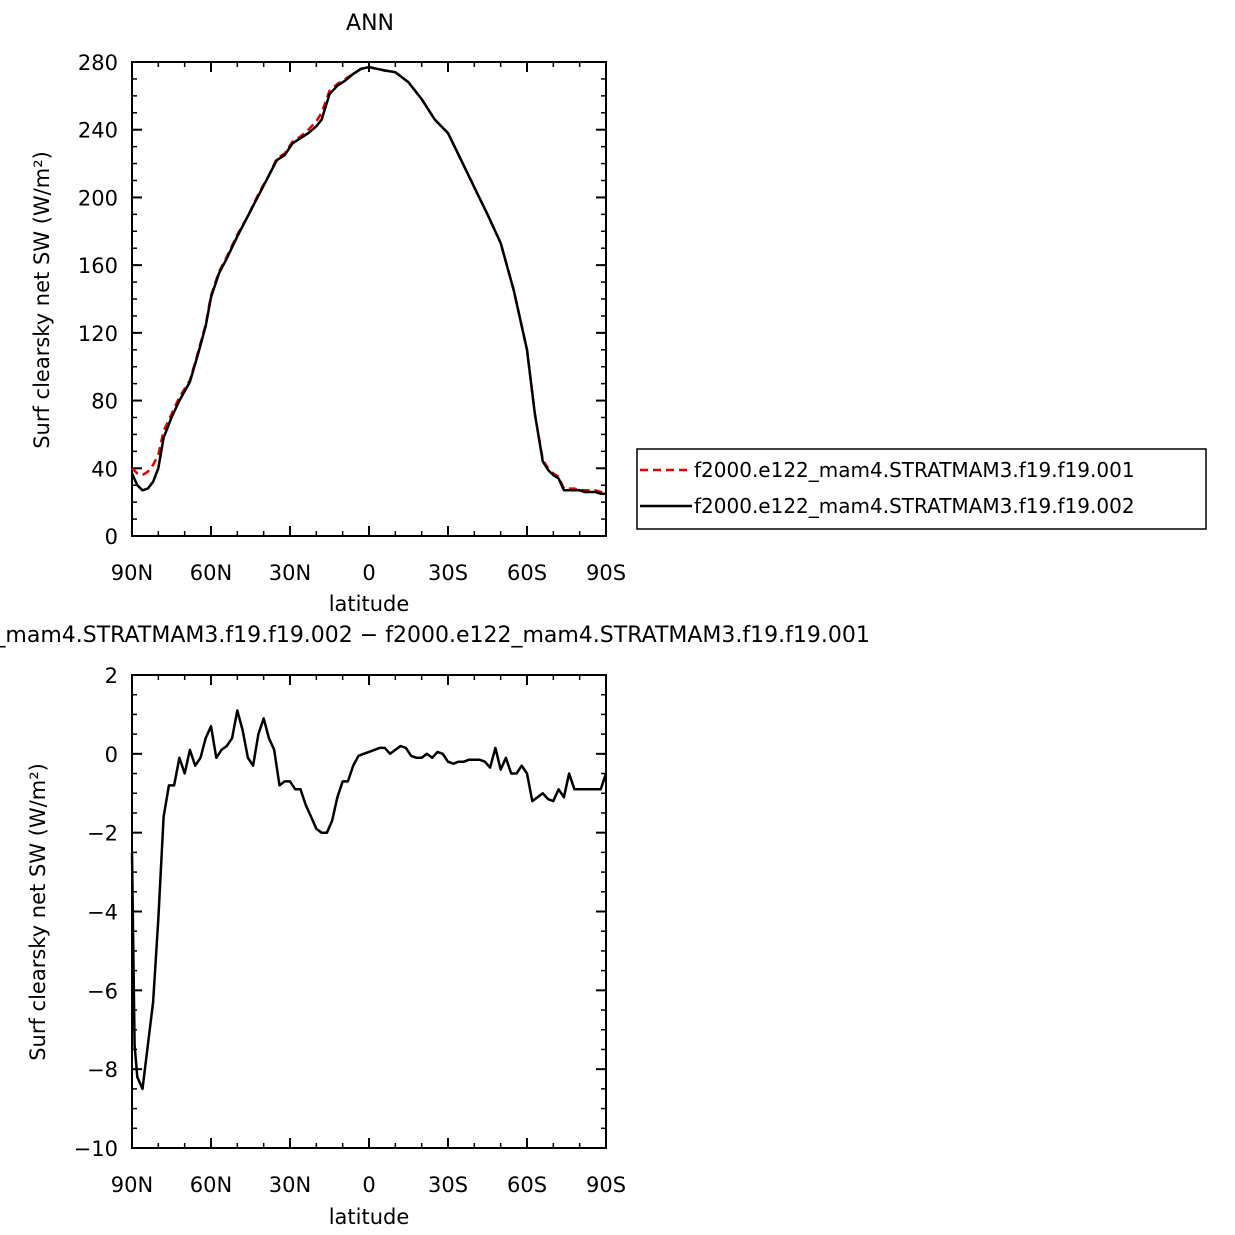 This screenshot has height=1235, width=1235. Describe the element at coordinates (606, 1185) in the screenshot. I see `bottom-x-tick-label: 90S` at that location.